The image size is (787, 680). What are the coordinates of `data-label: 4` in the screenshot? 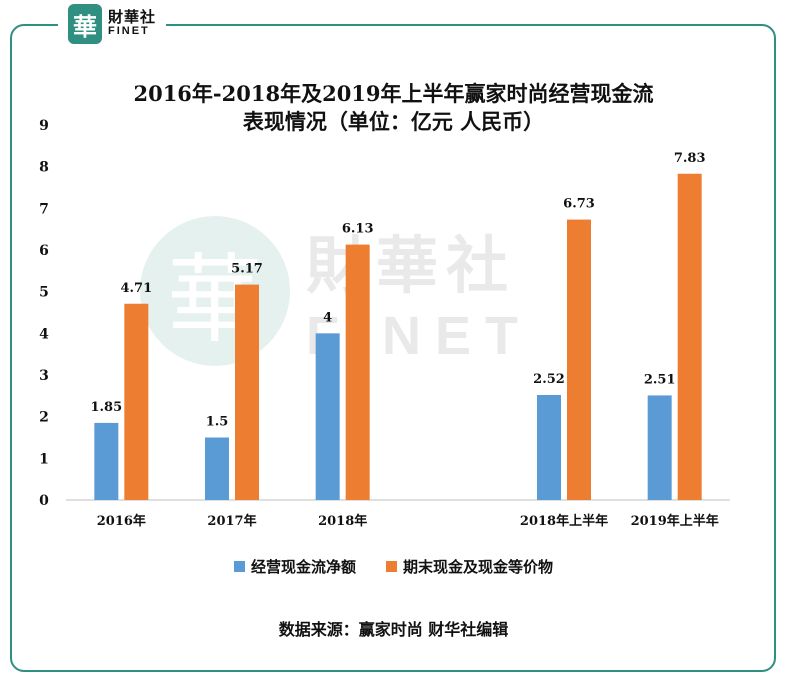 It's located at (327, 317).